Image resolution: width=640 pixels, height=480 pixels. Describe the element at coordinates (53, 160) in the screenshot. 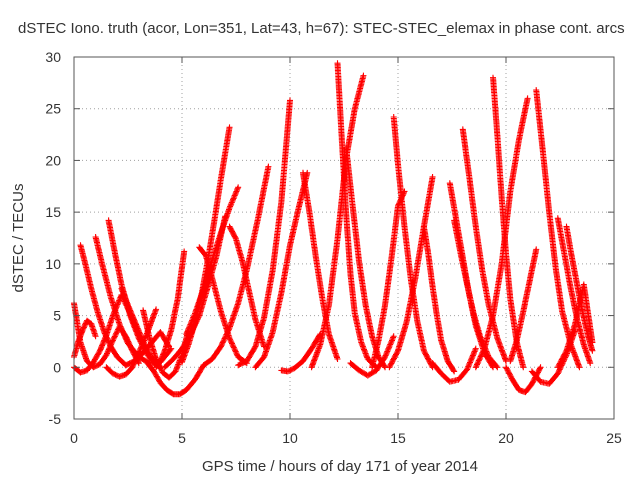

I see `y-tick-label: 20` at that location.